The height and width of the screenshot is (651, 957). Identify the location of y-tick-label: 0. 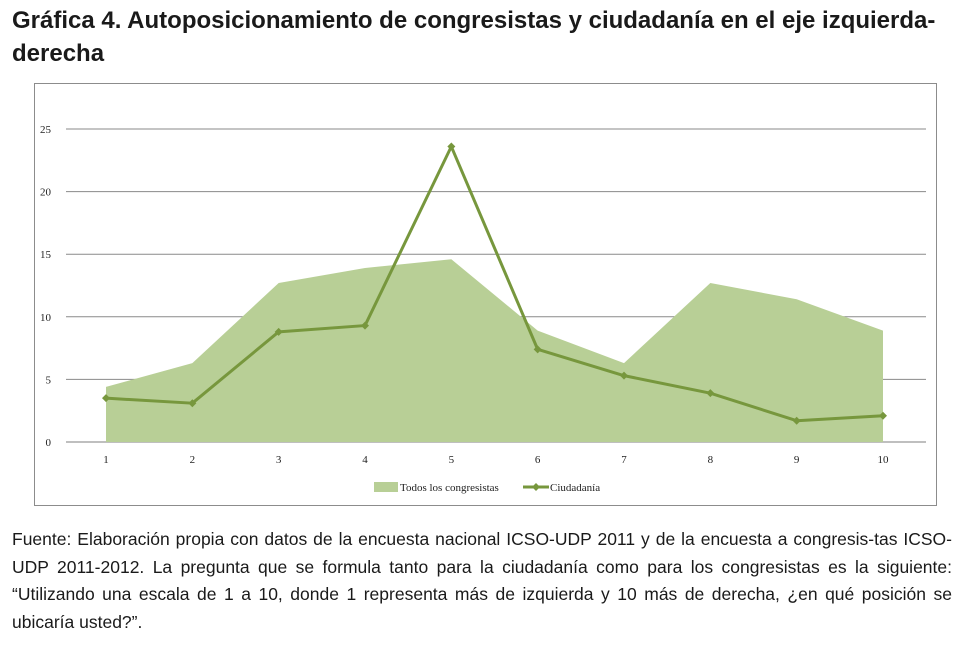
(49, 443).